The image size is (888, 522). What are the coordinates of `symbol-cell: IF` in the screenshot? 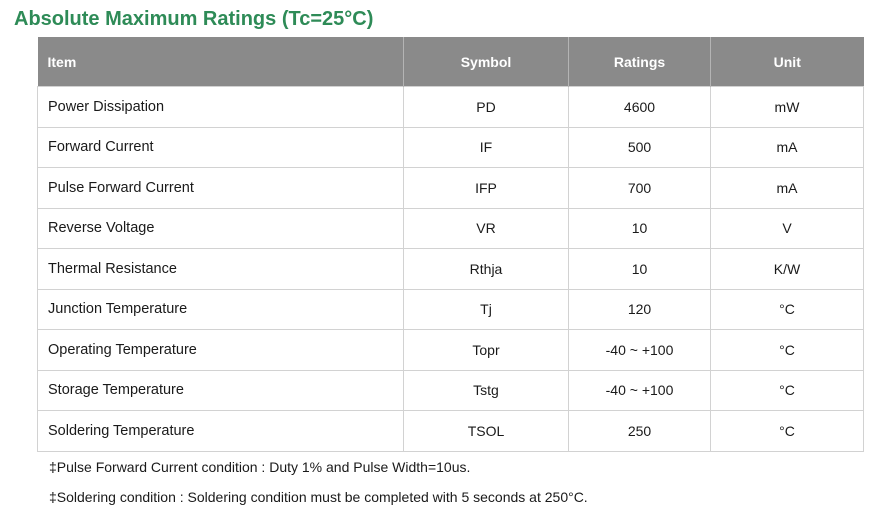 It's located at (486, 147).